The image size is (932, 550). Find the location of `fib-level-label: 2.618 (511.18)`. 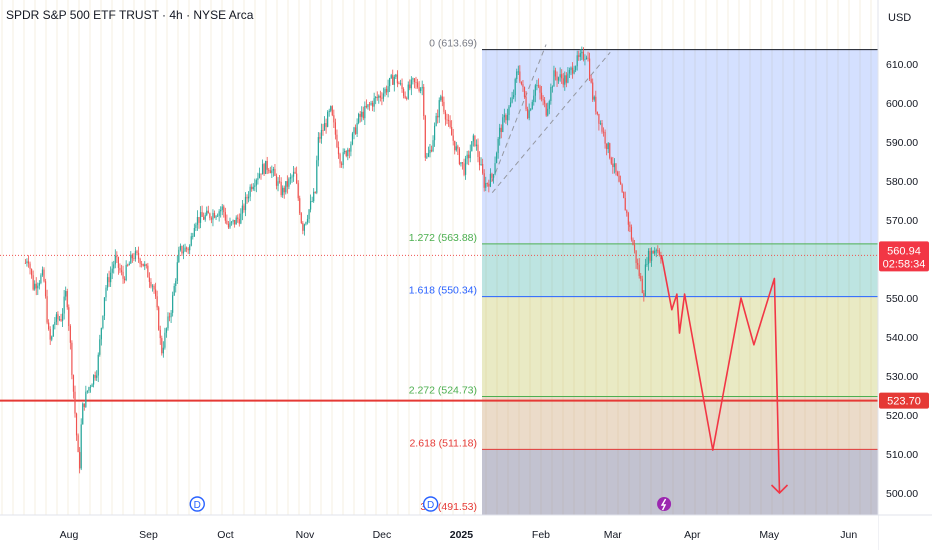

fib-level-label: 2.618 (511.18) is located at coordinates (443, 443).